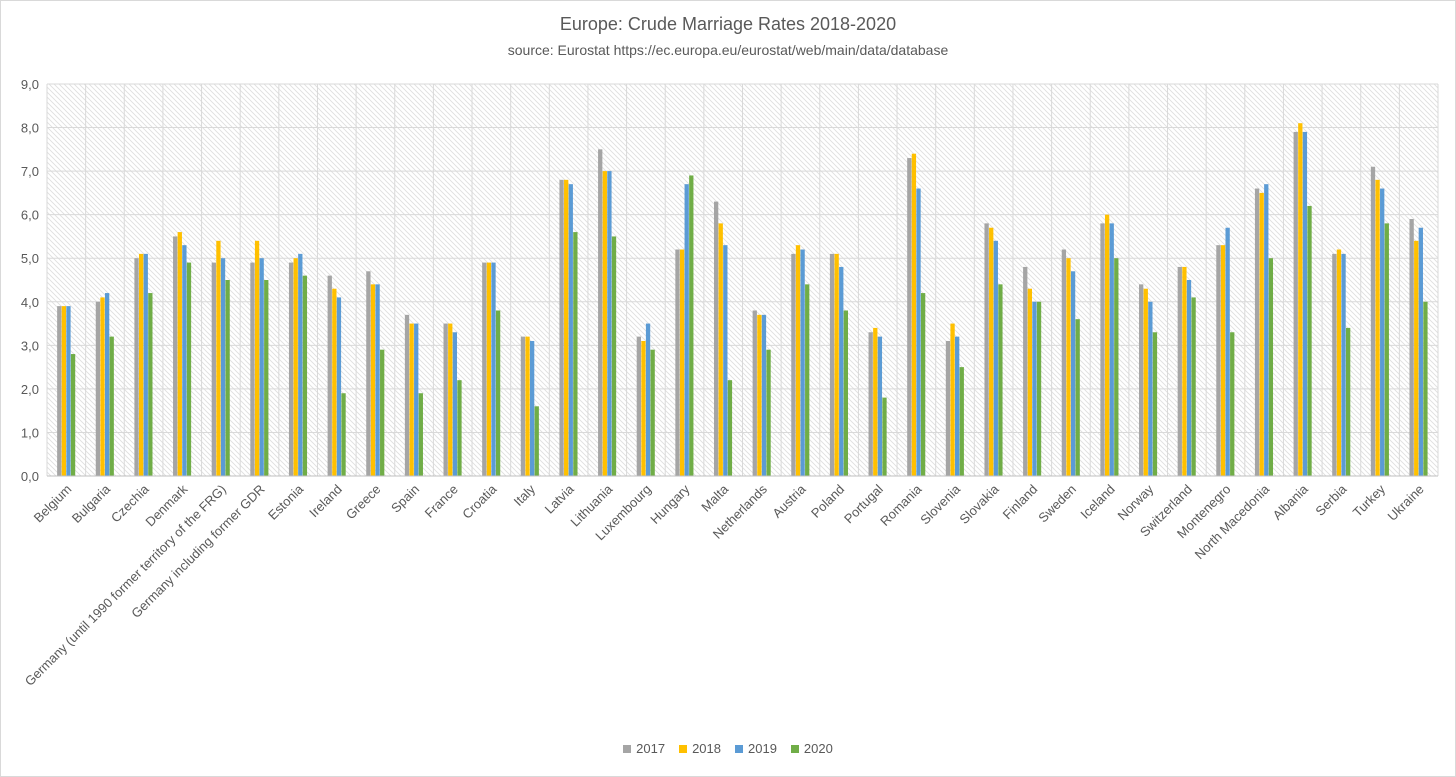 Image resolution: width=1456 pixels, height=777 pixels. Describe the element at coordinates (455, 404) in the screenshot. I see `bar-2019-france` at that location.